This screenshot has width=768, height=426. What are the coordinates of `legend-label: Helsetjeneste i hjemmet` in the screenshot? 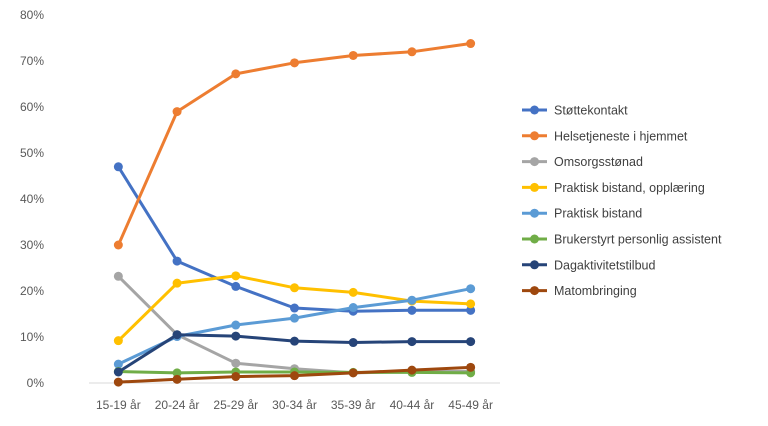 It's located at (621, 136).